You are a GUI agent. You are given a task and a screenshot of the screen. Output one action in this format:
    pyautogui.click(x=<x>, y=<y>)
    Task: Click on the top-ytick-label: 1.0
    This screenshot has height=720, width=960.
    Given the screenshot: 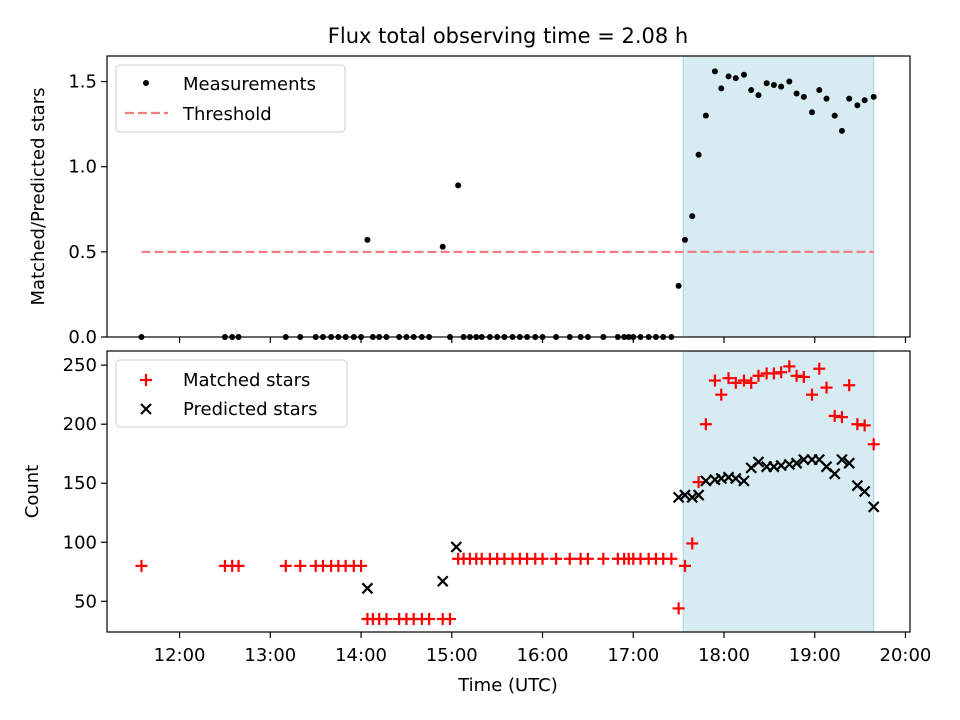 What is the action you would take?
    pyautogui.click(x=82, y=167)
    